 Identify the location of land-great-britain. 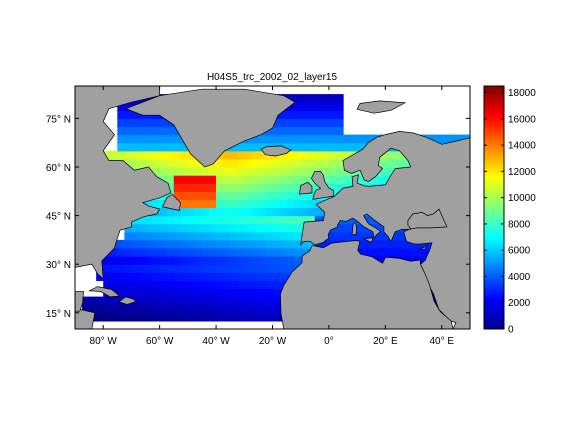
(322, 185).